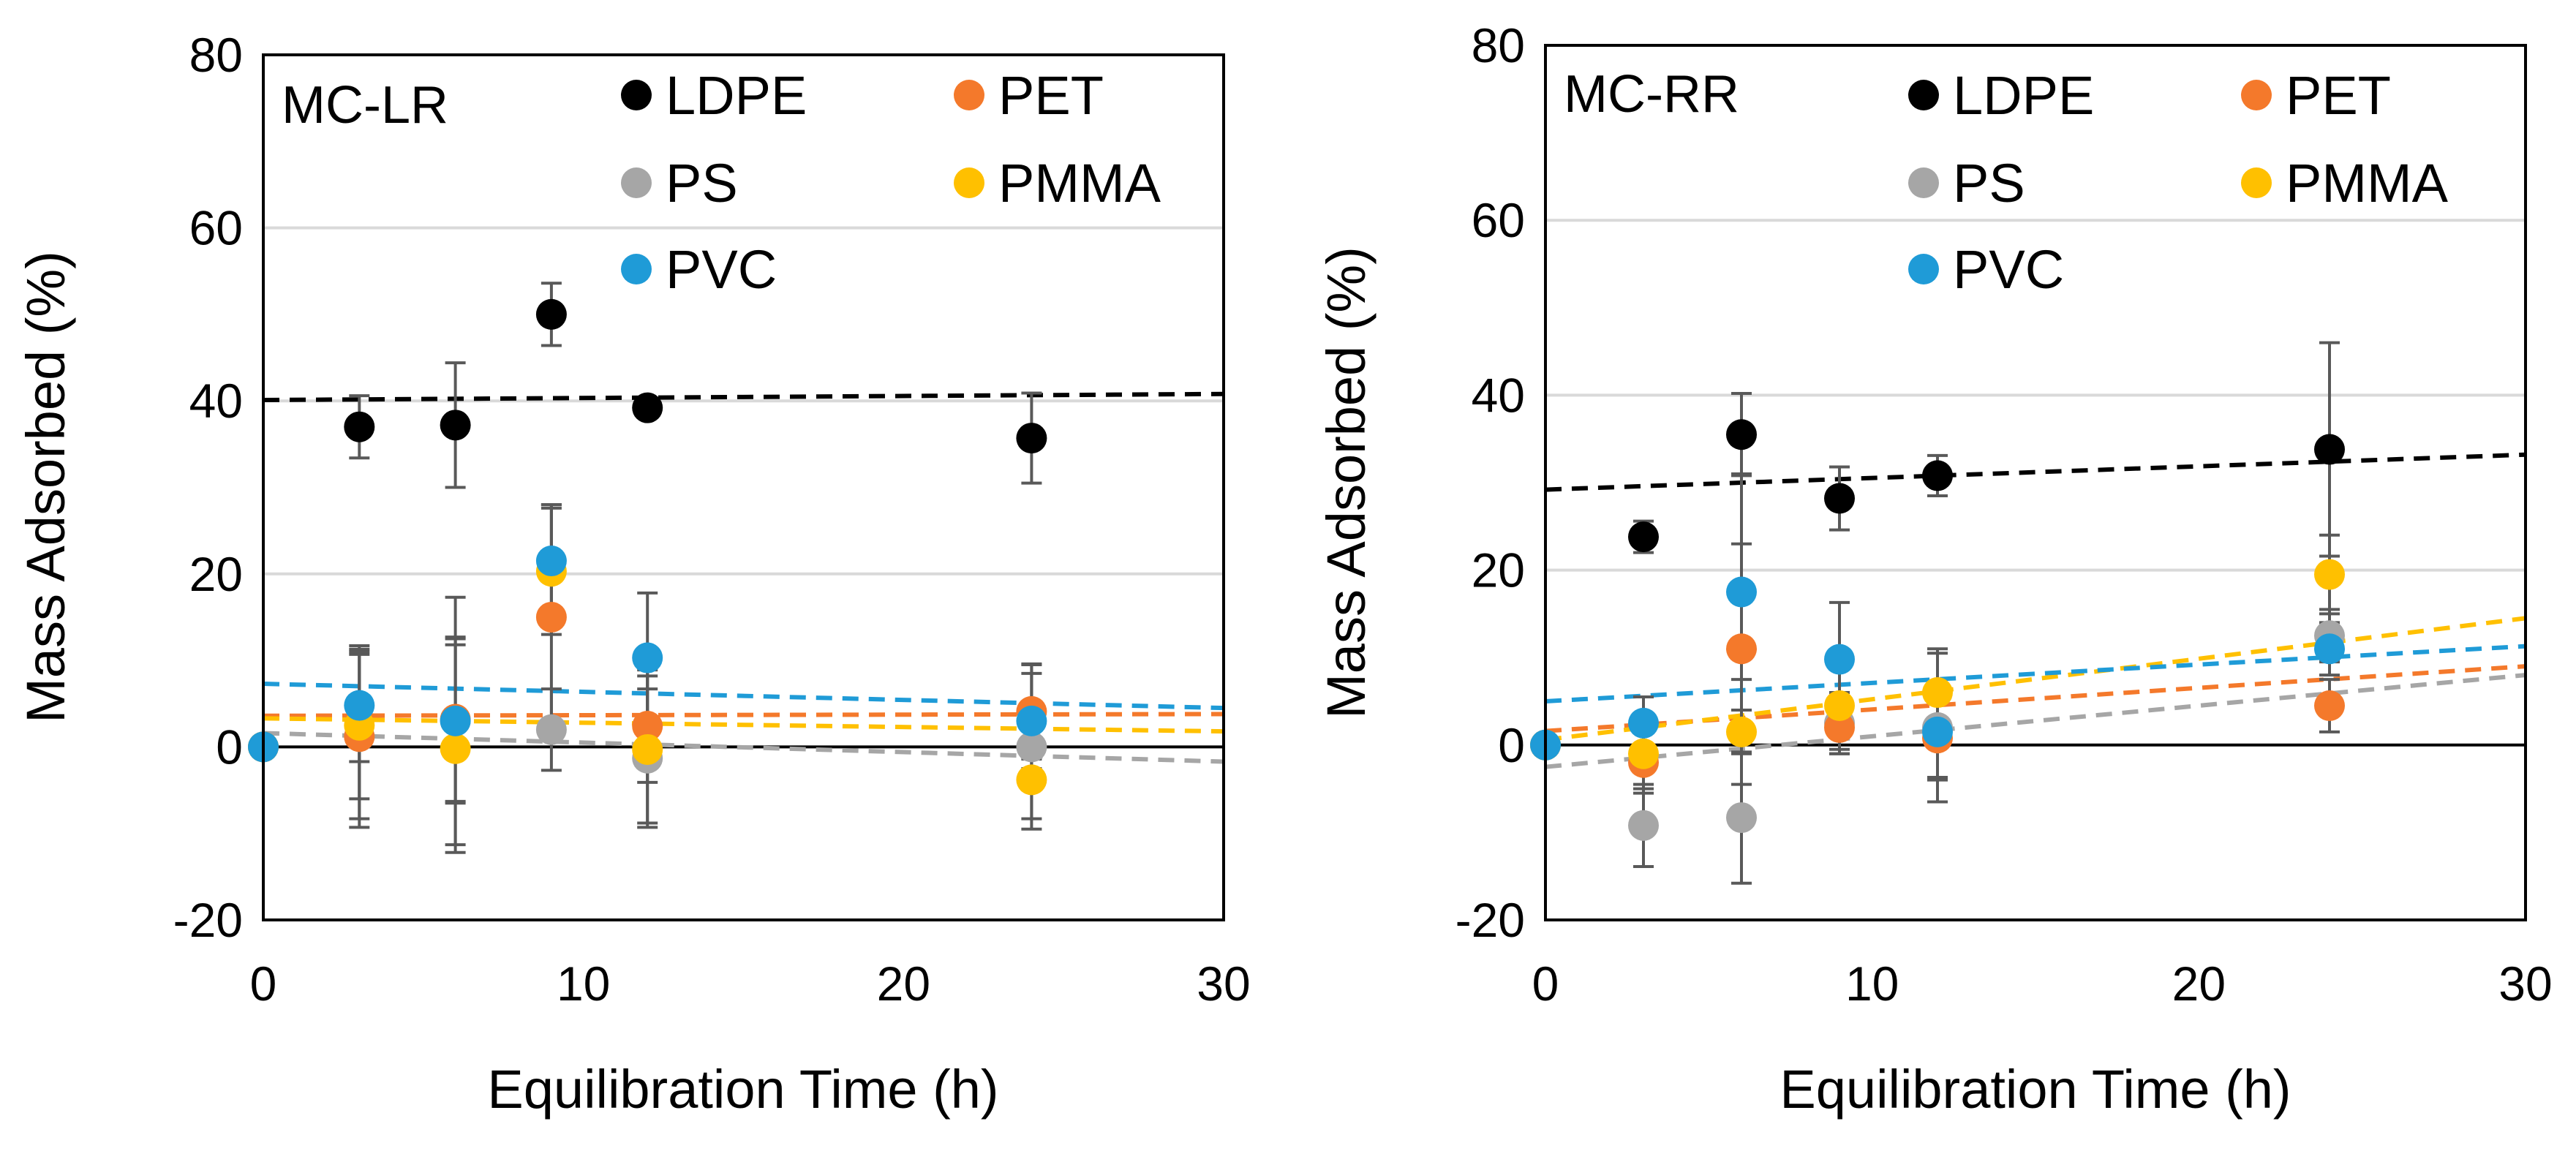 The image size is (2576, 1162). What do you see at coordinates (263, 984) in the screenshot?
I see `x-tick-label: 0` at bounding box center [263, 984].